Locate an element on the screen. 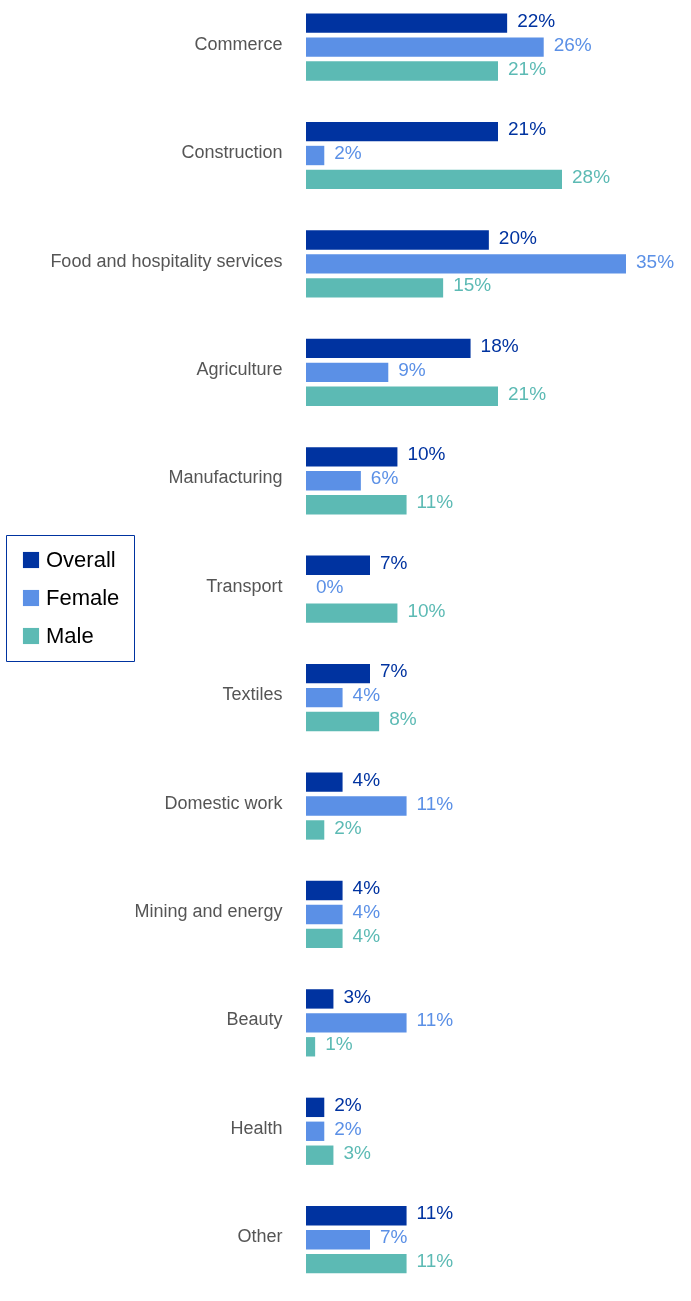 The width and height of the screenshot is (691, 1301). legend-label: Overall is located at coordinates (81, 559).